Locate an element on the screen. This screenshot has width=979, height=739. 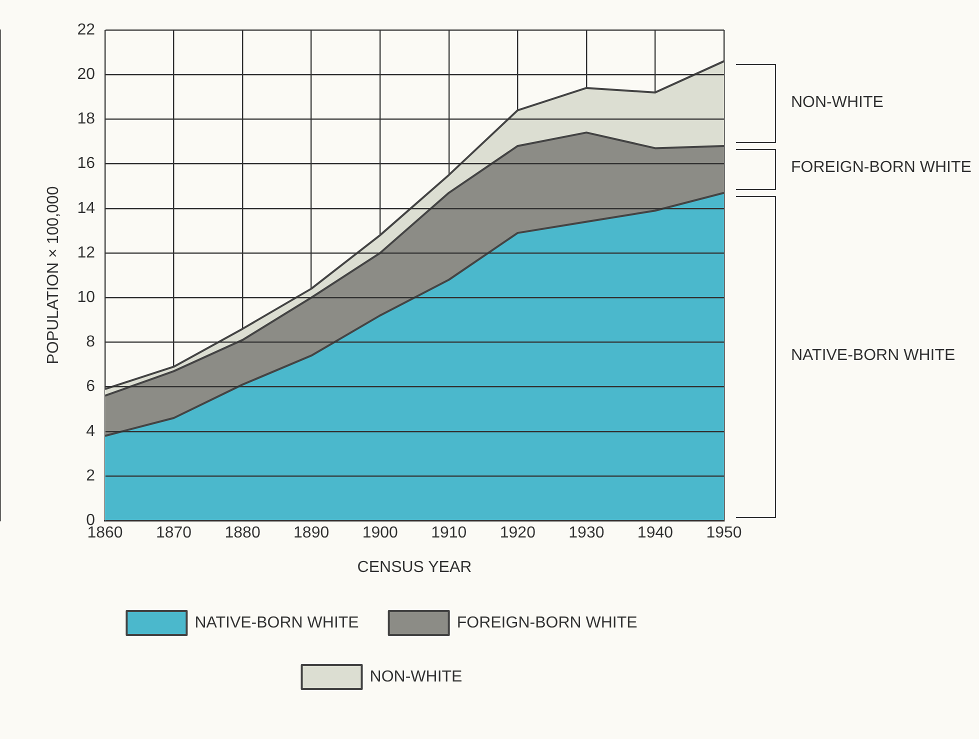
y-tick-label: 10 is located at coordinates (86, 297).